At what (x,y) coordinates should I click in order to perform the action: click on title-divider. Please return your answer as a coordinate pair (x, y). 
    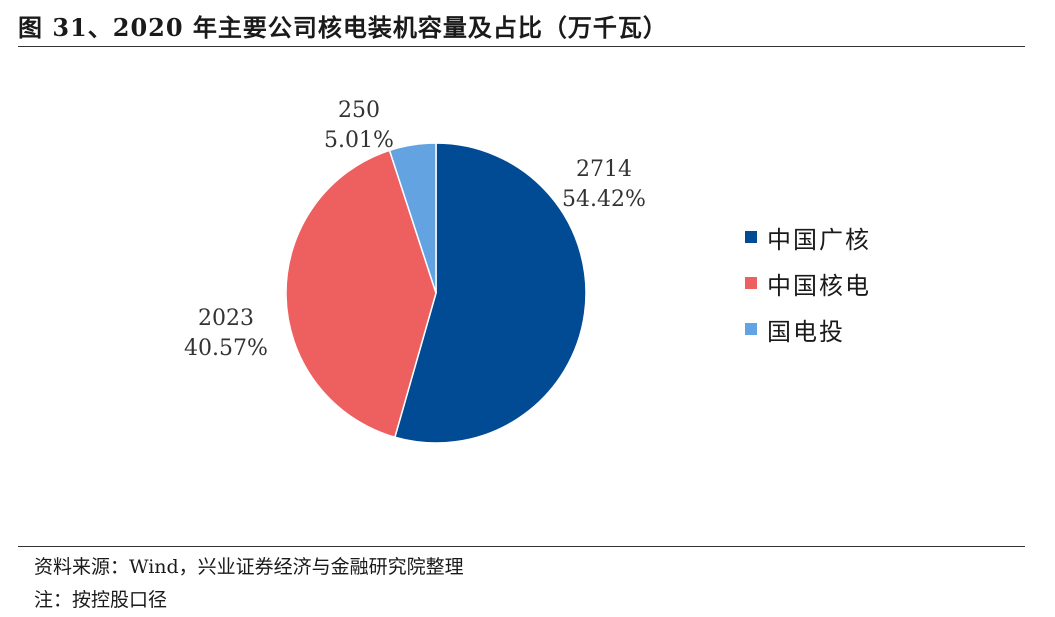
    Looking at the image, I should click on (521, 46).